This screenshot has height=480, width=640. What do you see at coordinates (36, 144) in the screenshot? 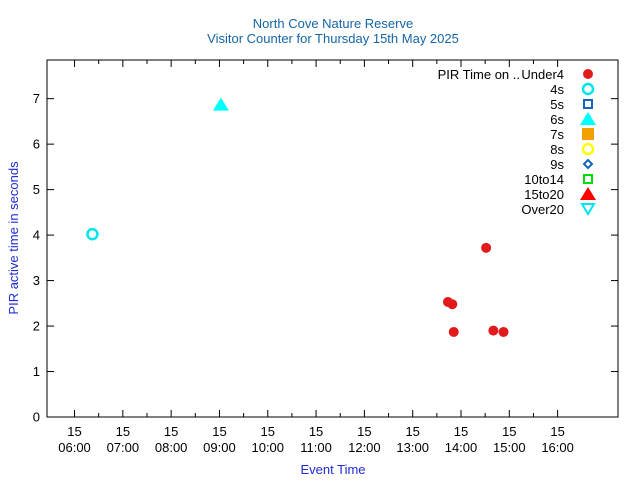
I see `y-tick-label: 6` at bounding box center [36, 144].